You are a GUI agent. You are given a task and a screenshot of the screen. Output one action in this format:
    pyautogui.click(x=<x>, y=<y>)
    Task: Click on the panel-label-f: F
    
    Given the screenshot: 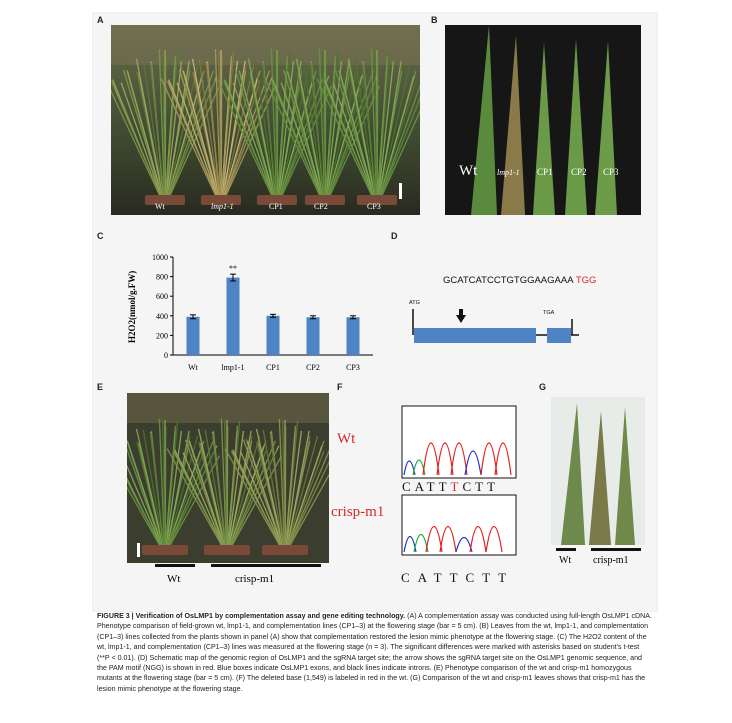 What is the action you would take?
    pyautogui.click(x=340, y=387)
    